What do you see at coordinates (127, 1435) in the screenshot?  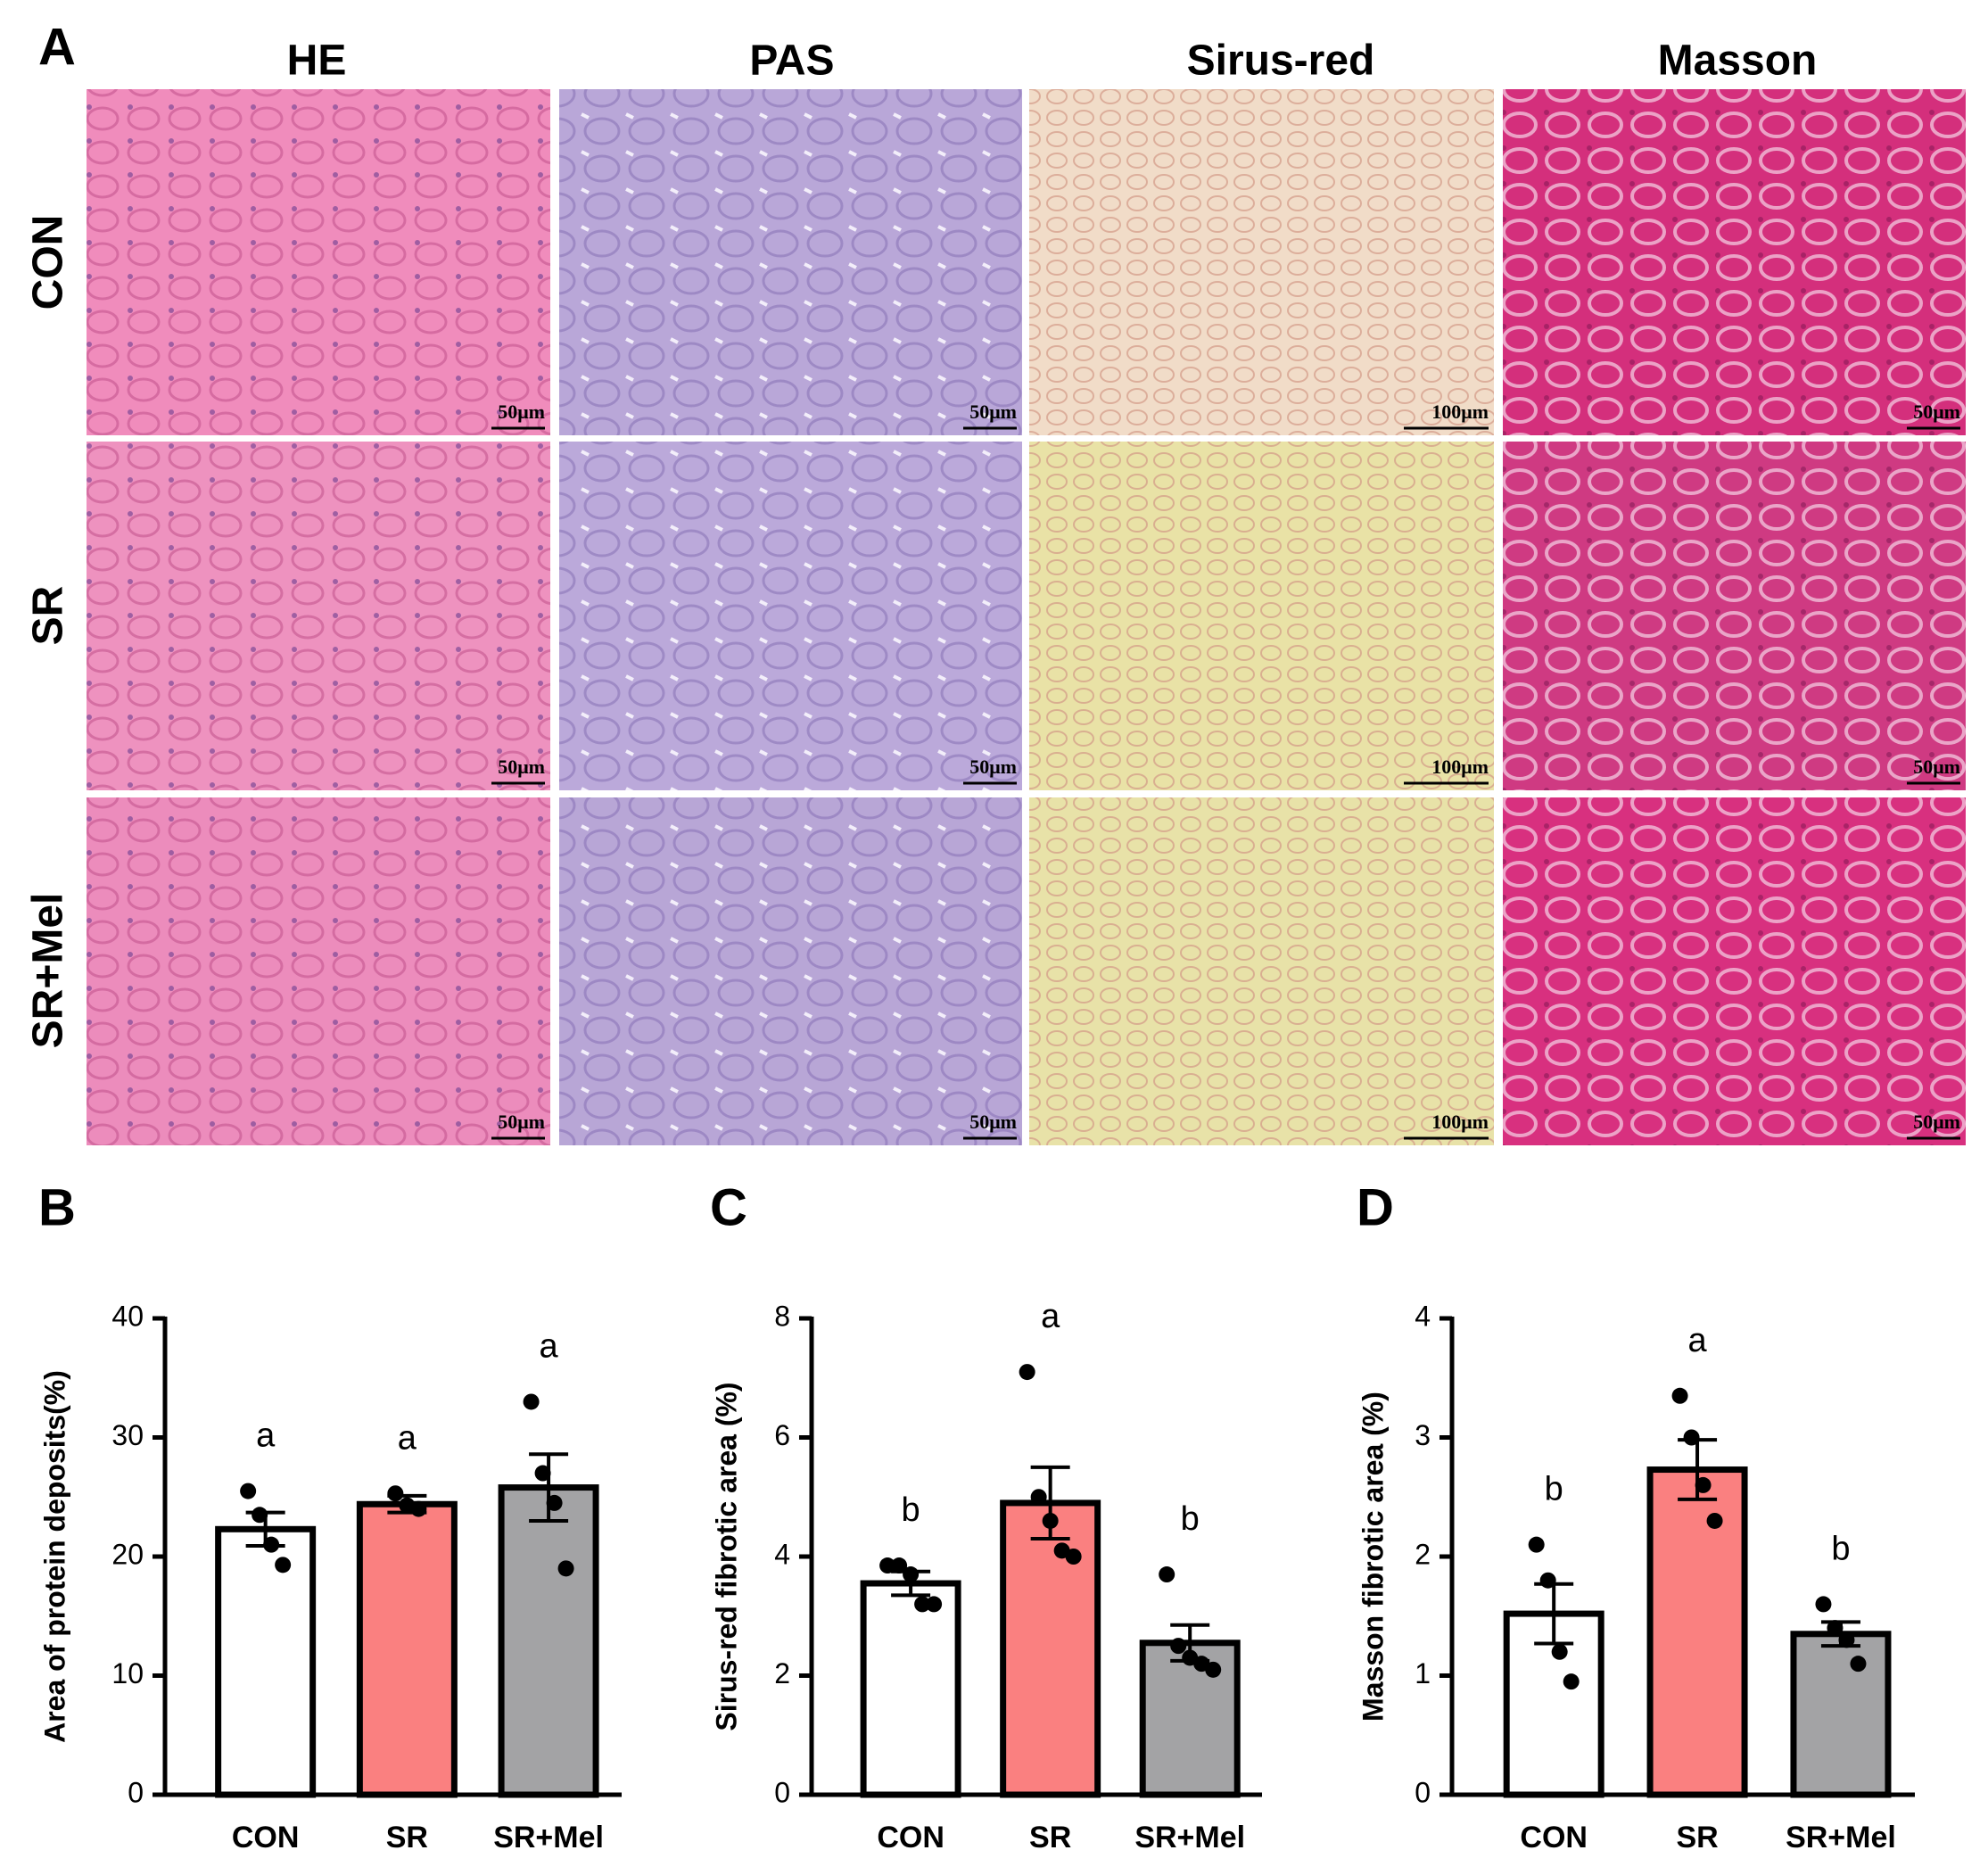 I see `y-tick-label: 30` at bounding box center [127, 1435].